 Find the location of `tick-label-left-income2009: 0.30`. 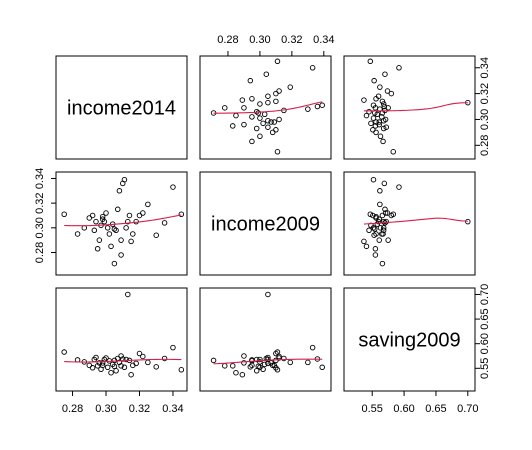

tick-label-left-income2009: 0.30 is located at coordinates (40, 227).